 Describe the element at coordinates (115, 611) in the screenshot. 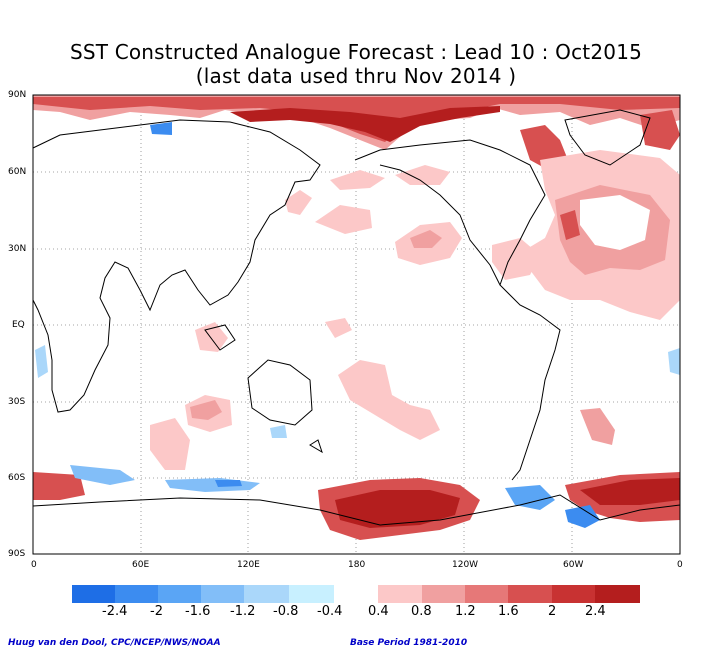

I see `legend-label: -2.4` at that location.